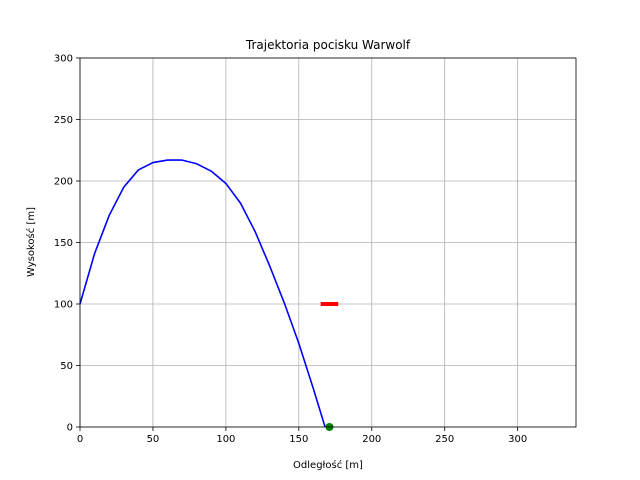  What do you see at coordinates (31, 242) in the screenshot?
I see `y-axis-label: Wysokość [m]` at bounding box center [31, 242].